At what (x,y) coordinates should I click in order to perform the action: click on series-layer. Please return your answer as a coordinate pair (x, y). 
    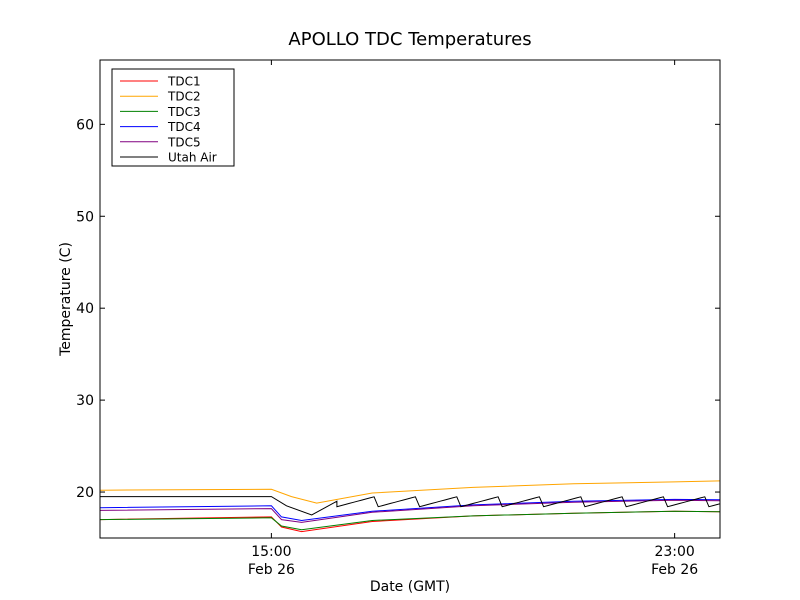
    Looking at the image, I should click on (410, 506).